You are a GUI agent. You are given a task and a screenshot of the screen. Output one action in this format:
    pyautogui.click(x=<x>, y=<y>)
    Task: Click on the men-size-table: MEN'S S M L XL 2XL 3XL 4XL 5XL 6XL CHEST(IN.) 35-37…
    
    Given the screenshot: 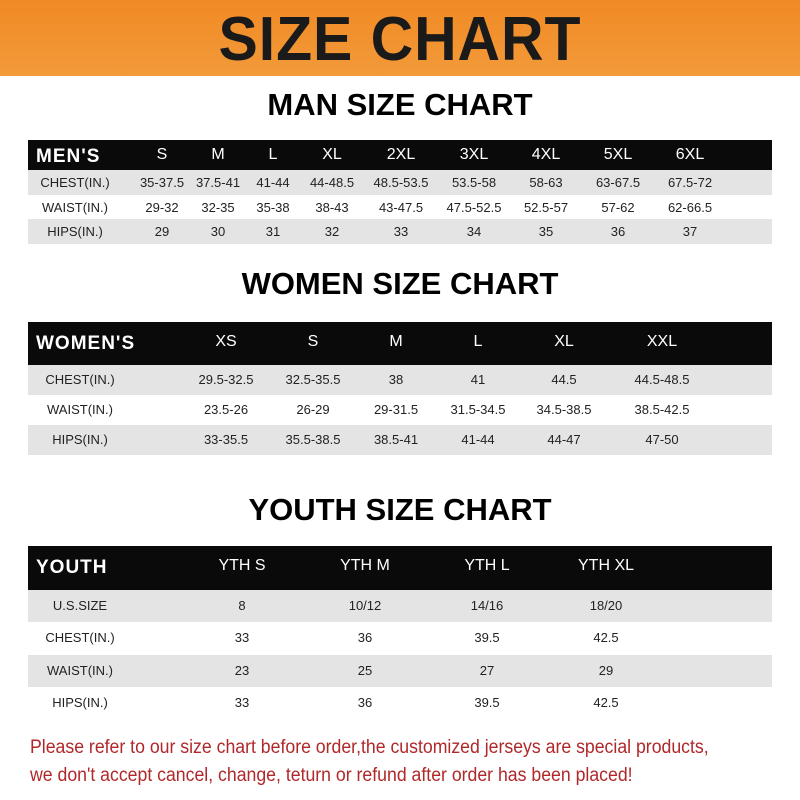 What is the action you would take?
    pyautogui.click(x=400, y=192)
    